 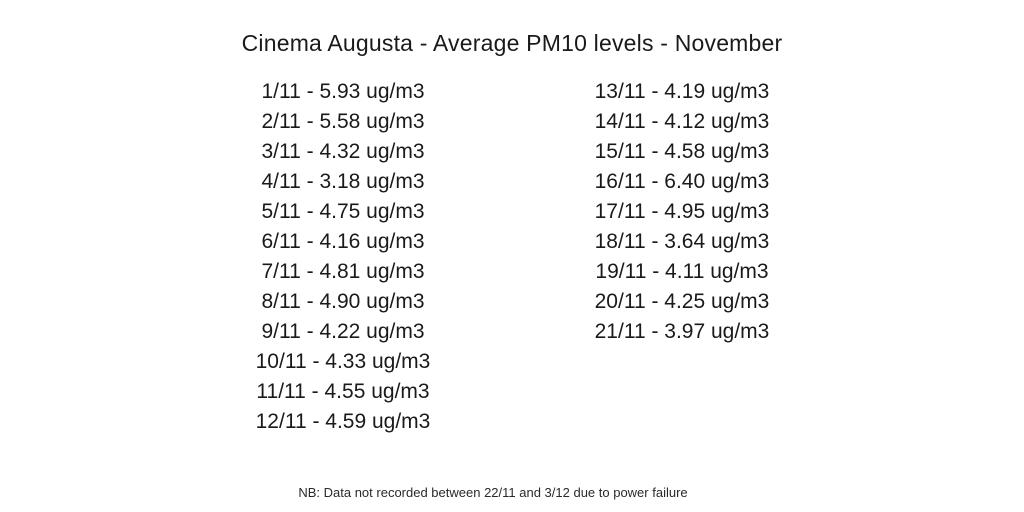 I want to click on reading-row: 13/11 - 4.19 ug/m3, so click(x=682, y=91).